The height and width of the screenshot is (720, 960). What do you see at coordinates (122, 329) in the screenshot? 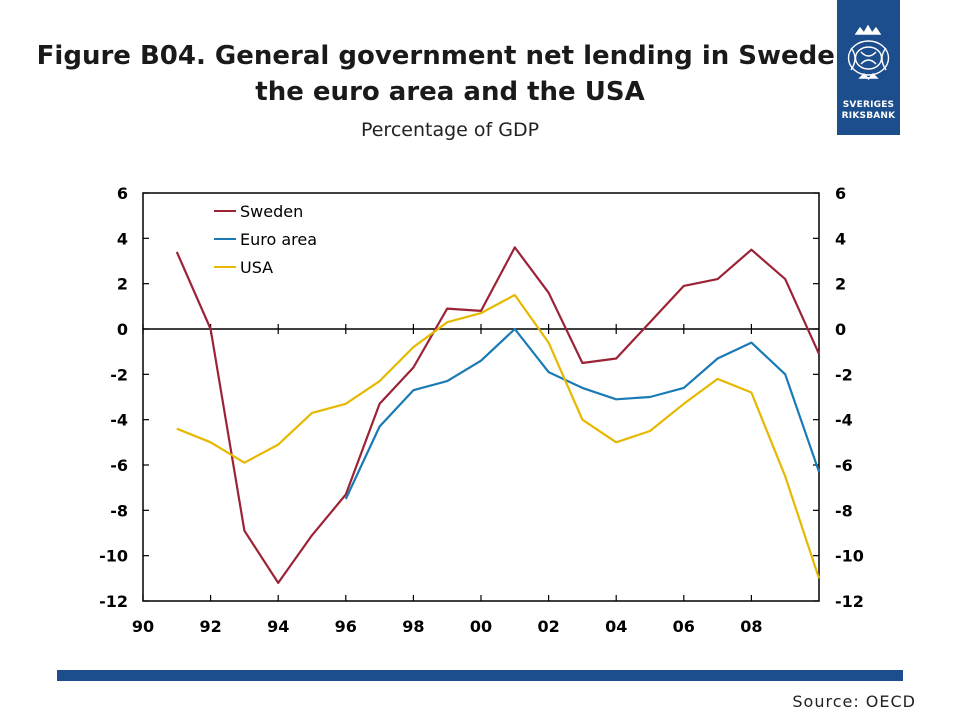
I see `y-tick-label-left: 0` at bounding box center [122, 329].